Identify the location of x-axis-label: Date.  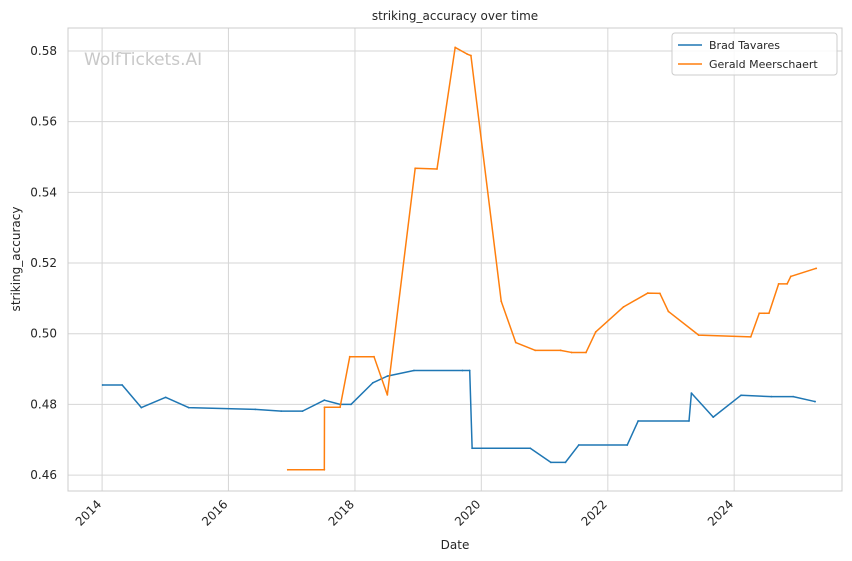
(455, 545).